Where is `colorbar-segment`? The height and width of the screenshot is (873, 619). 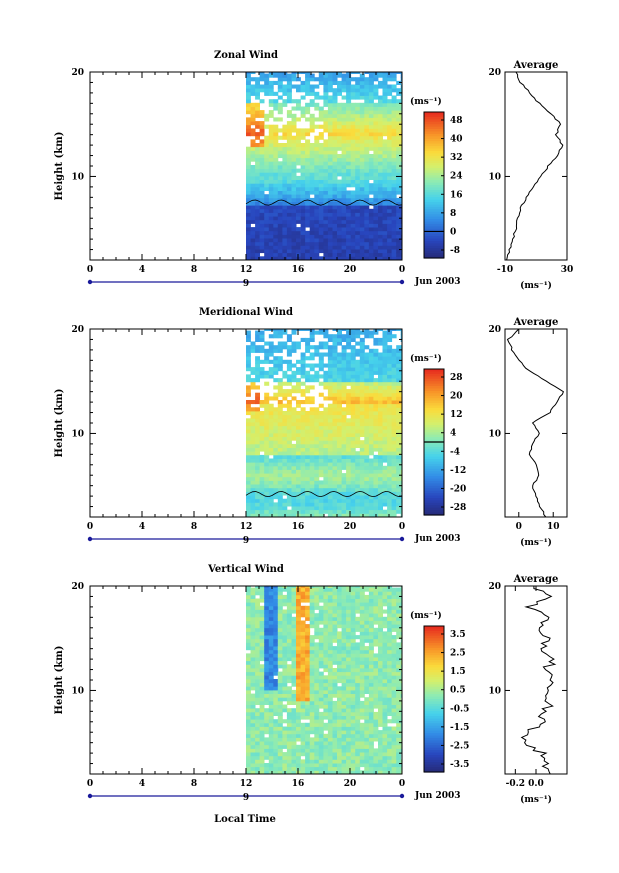 colorbar-segment is located at coordinates (434, 434).